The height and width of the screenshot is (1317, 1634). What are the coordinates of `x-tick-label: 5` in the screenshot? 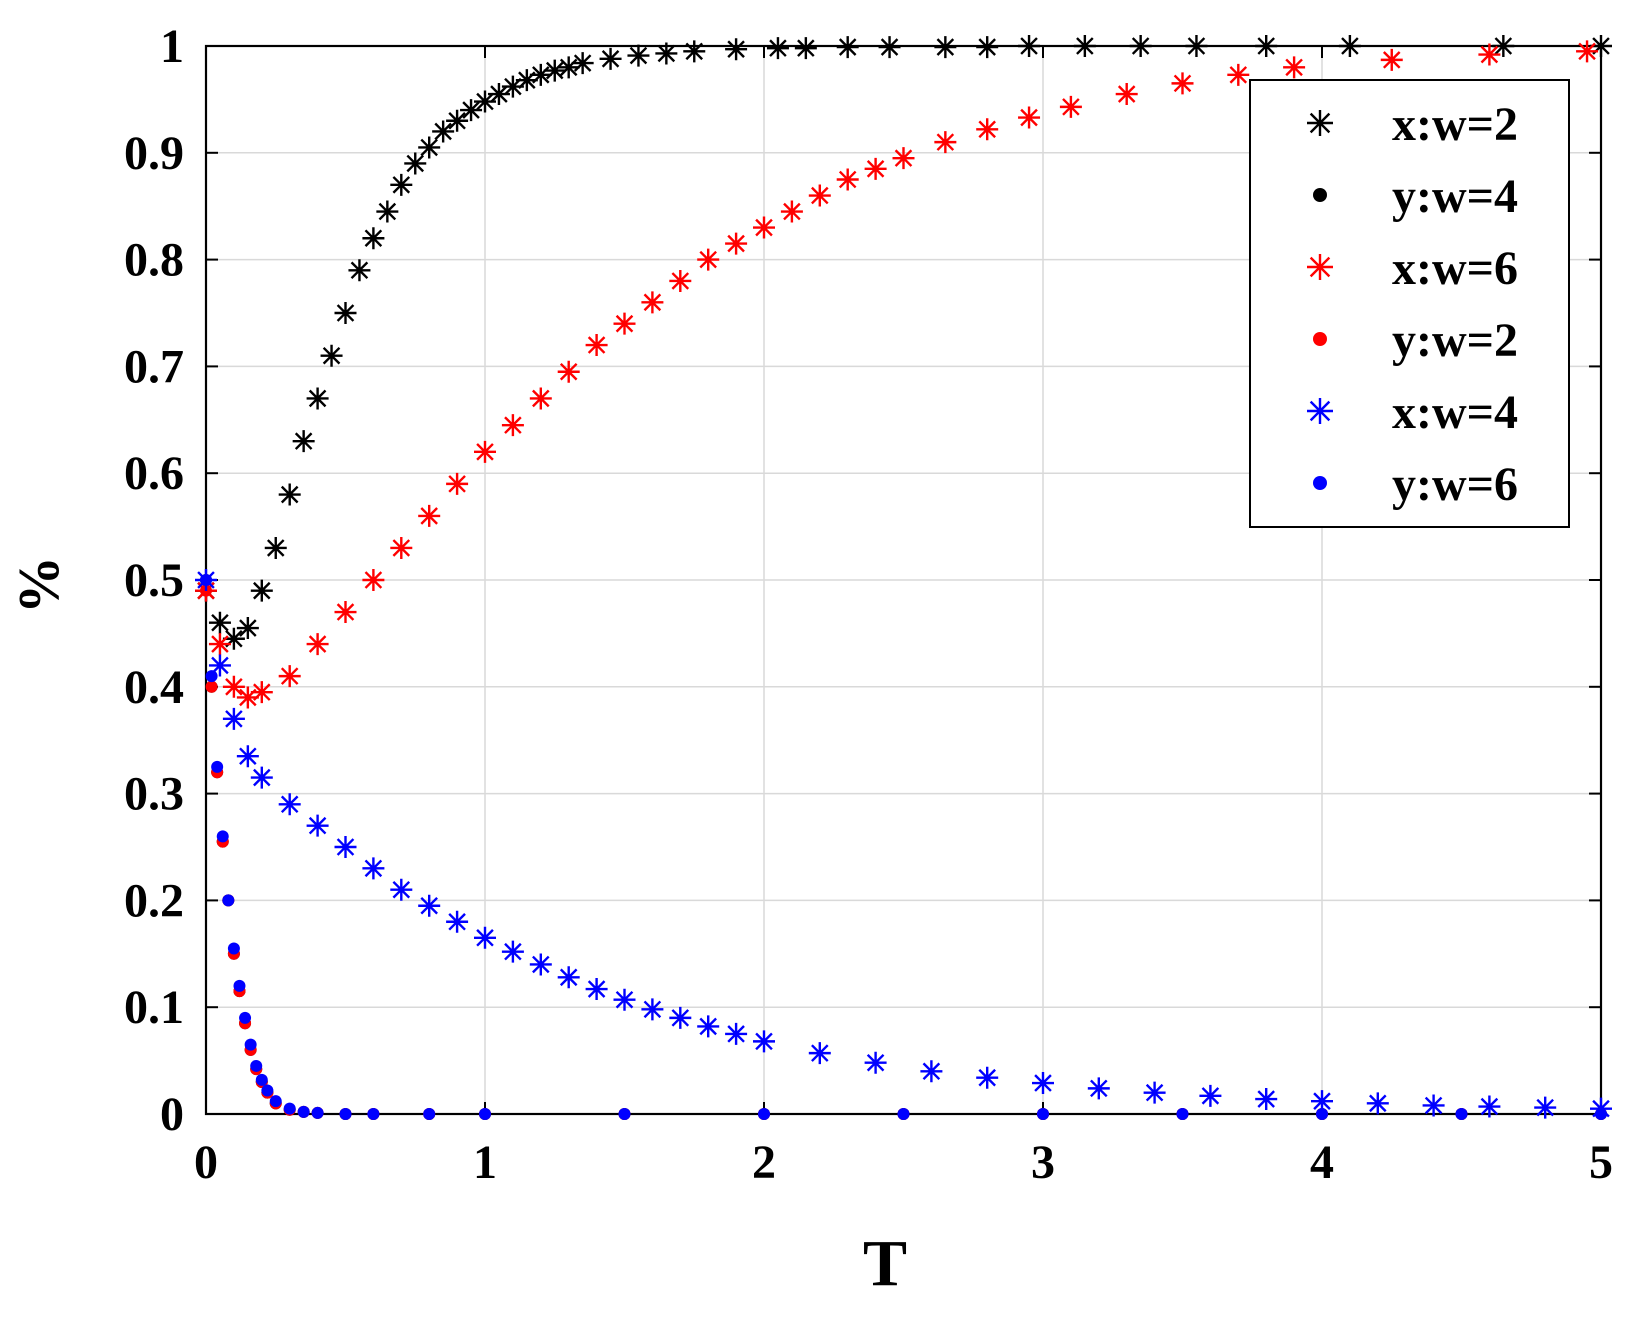 It's located at (1601, 1162).